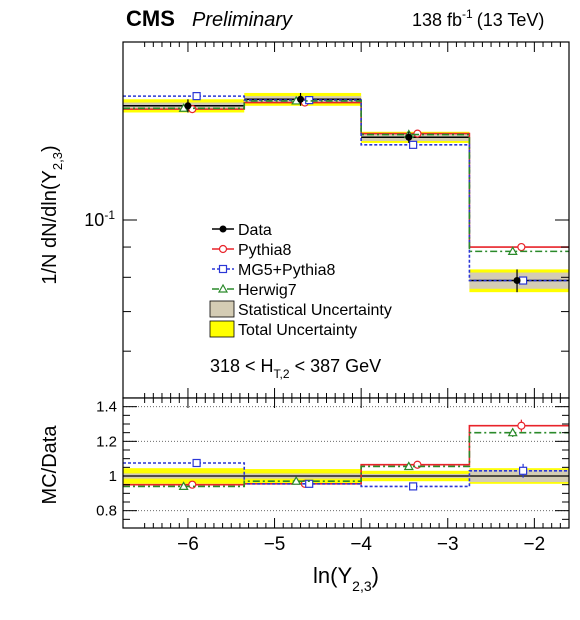  Describe the element at coordinates (332, 575) in the screenshot. I see `x-axis-label-text: ln(Y` at that location.